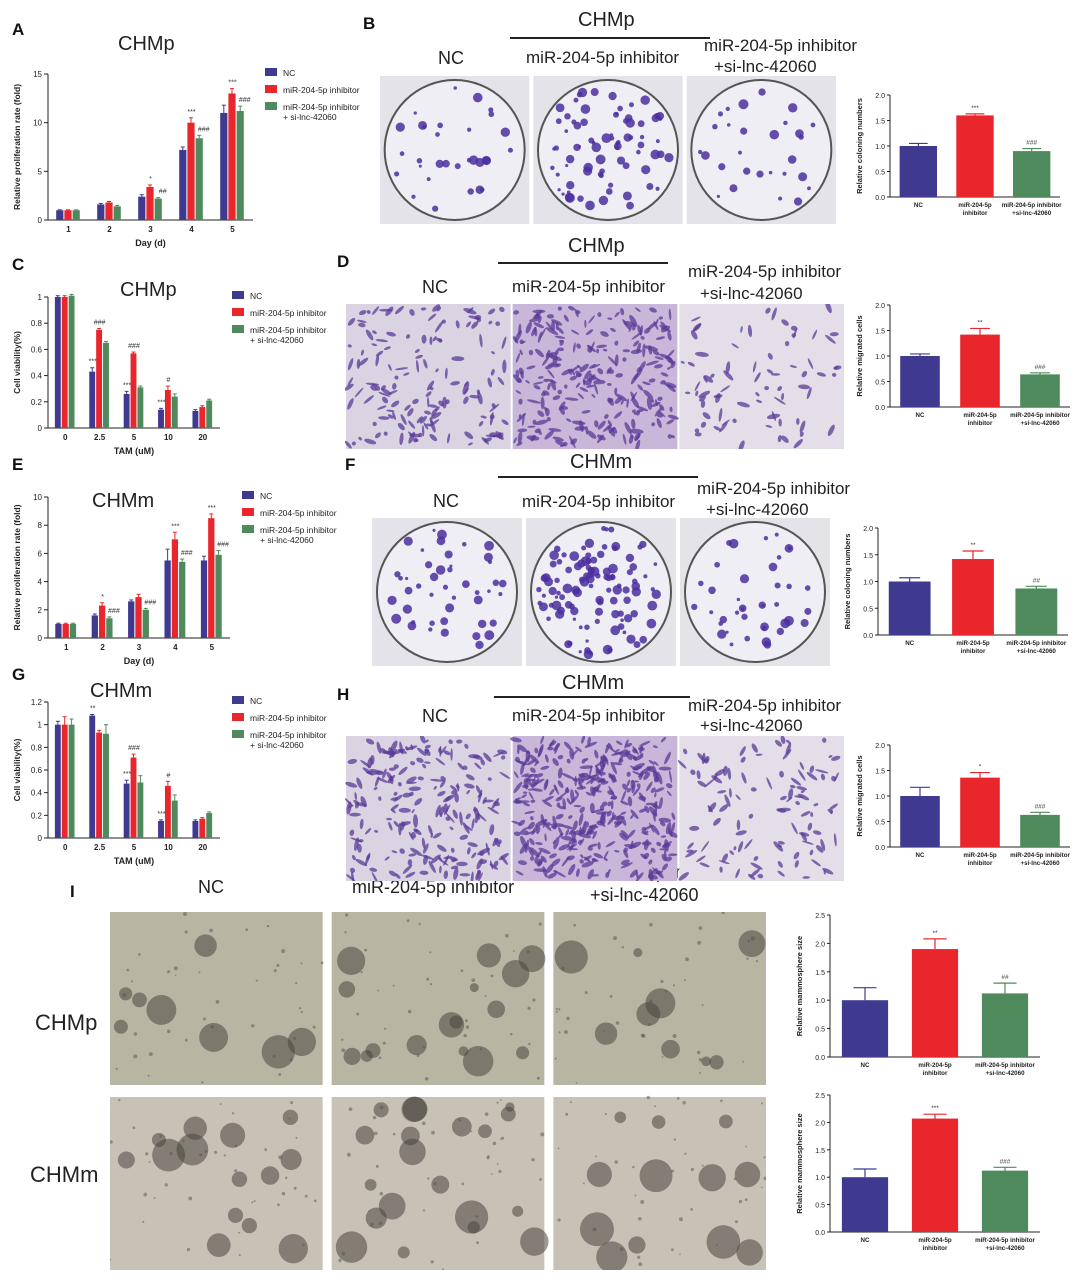 This screenshot has height=1278, width=1084. What do you see at coordinates (37, 402) in the screenshot?
I see `y-tick-label: 0.2` at bounding box center [37, 402].